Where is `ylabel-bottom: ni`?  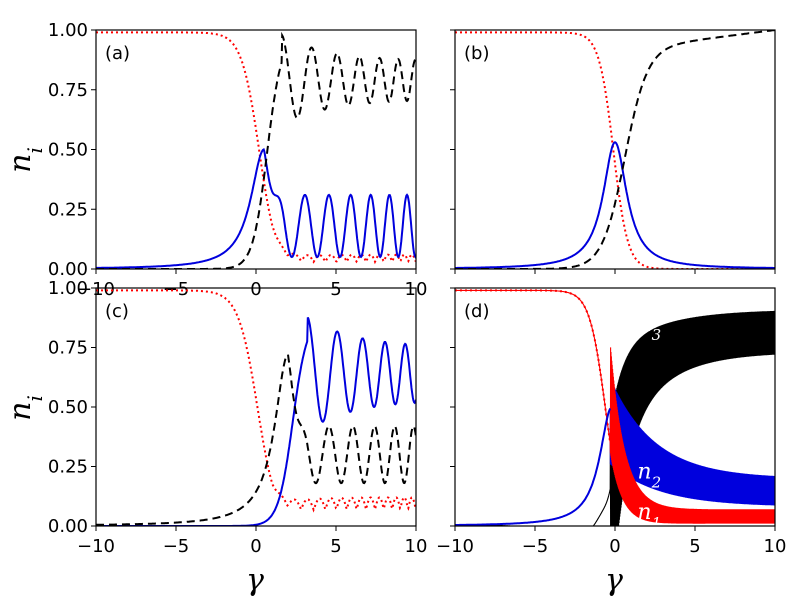
ylabel-bottom: ni is located at coordinates (25, 408).